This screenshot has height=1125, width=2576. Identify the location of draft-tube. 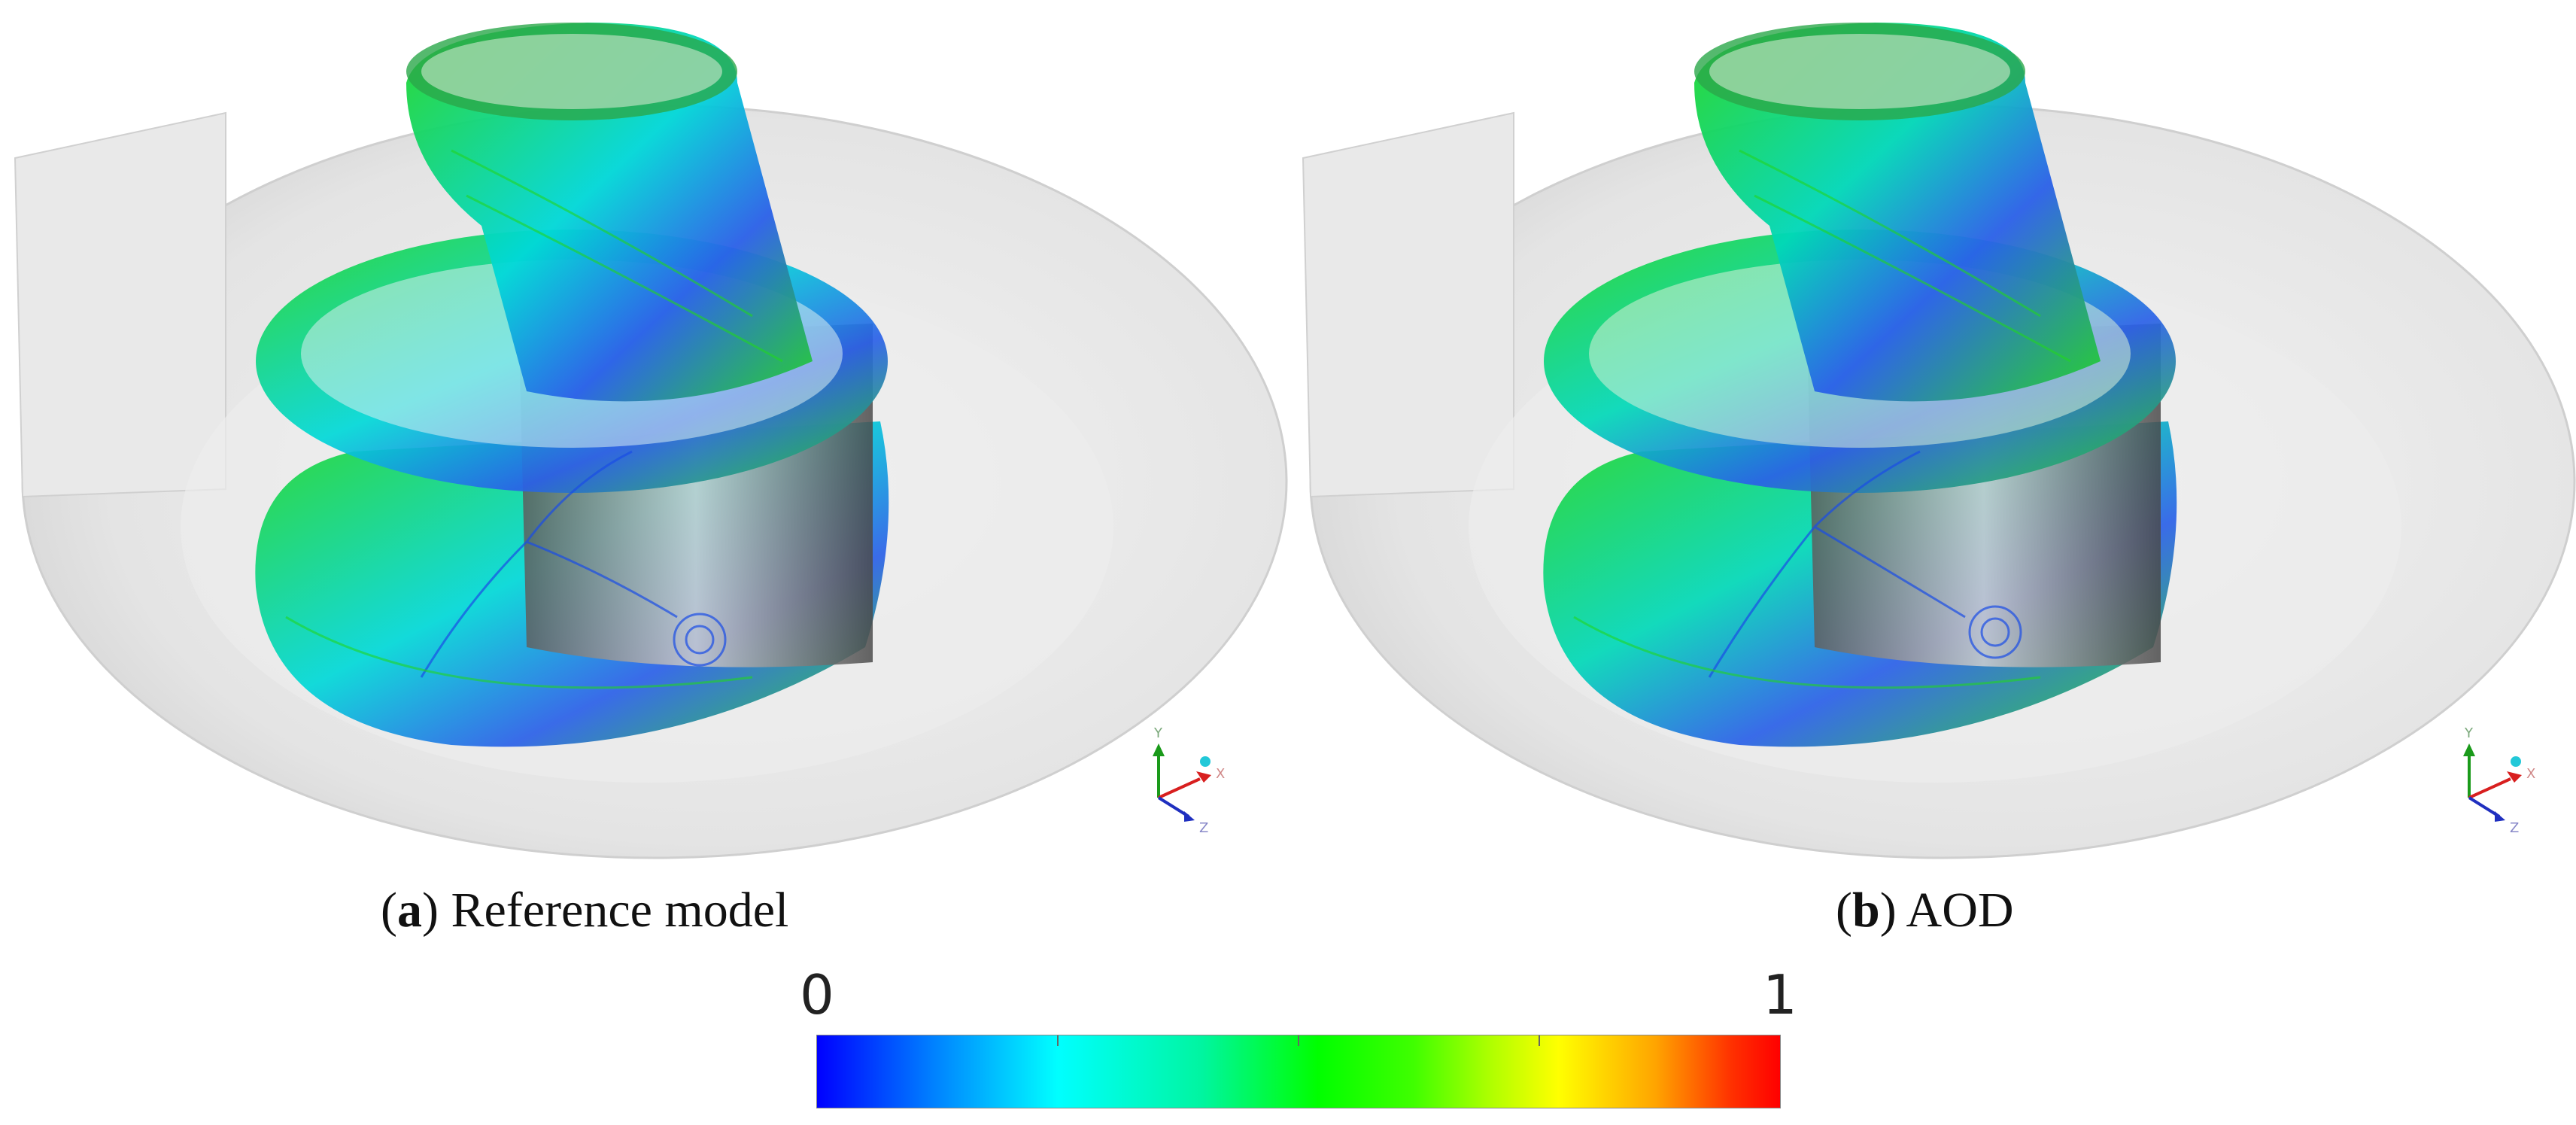
(610, 212).